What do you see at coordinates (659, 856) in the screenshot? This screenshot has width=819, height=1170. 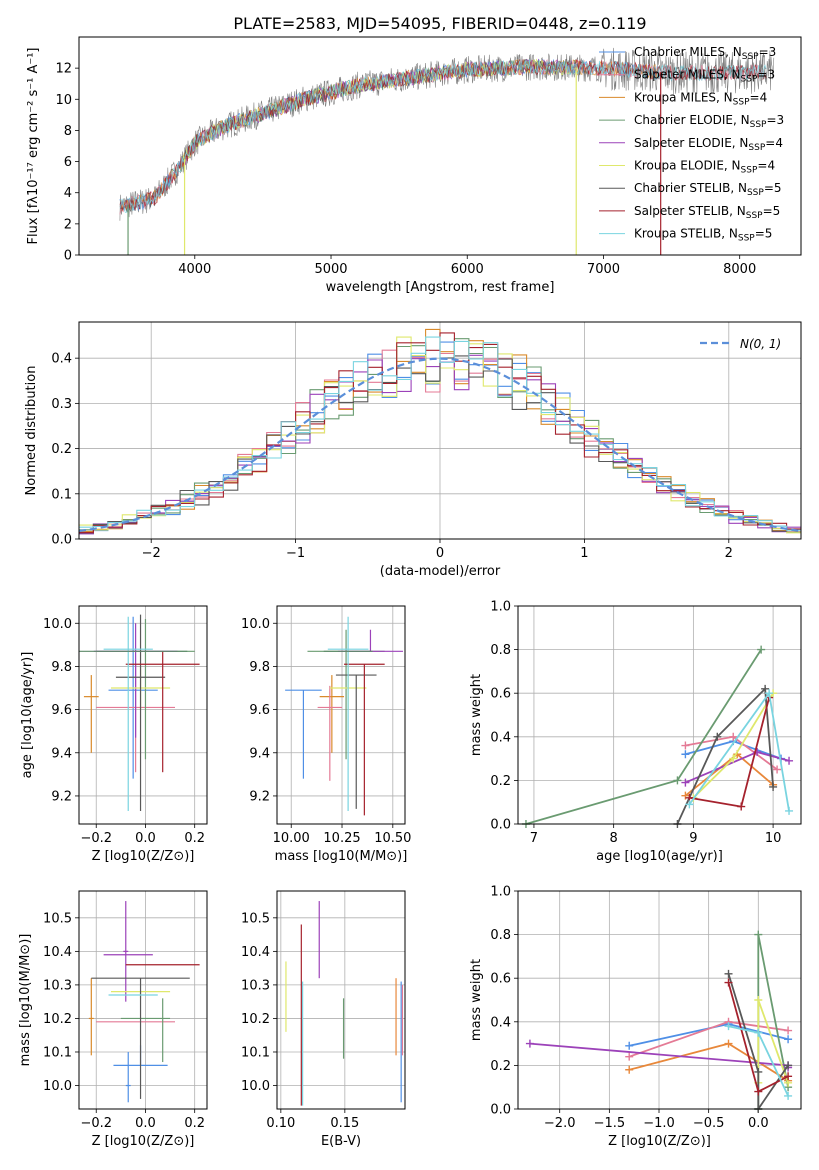 I see `x-axis-label: age [log10(age/yr)]` at bounding box center [659, 856].